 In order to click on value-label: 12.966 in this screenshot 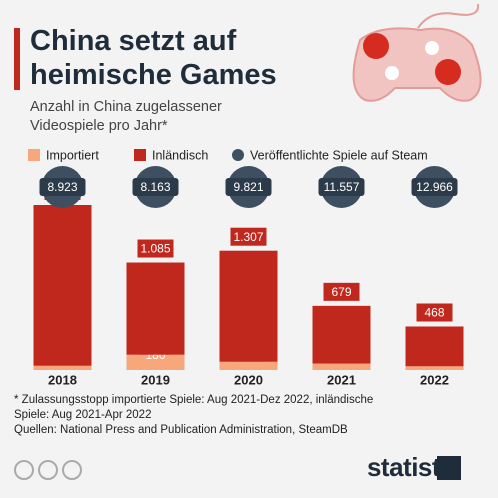, I will do `click(434, 187)`.